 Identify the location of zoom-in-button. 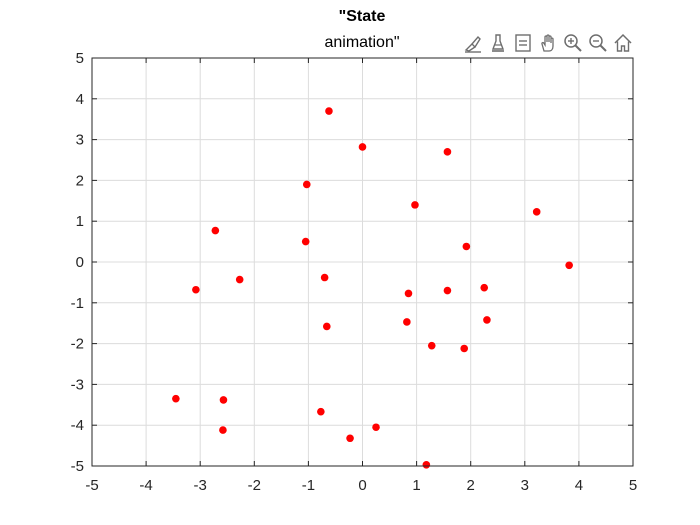
(572, 43).